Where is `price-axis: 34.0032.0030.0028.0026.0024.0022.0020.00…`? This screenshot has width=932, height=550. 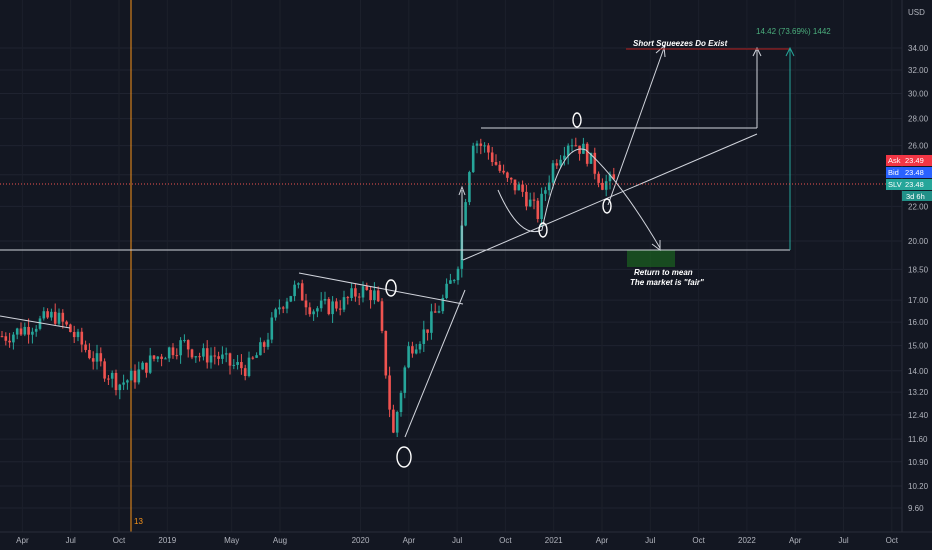 price-axis: 34.0032.0030.0028.0026.0024.0022.0020.00… is located at coordinates (916, 275).